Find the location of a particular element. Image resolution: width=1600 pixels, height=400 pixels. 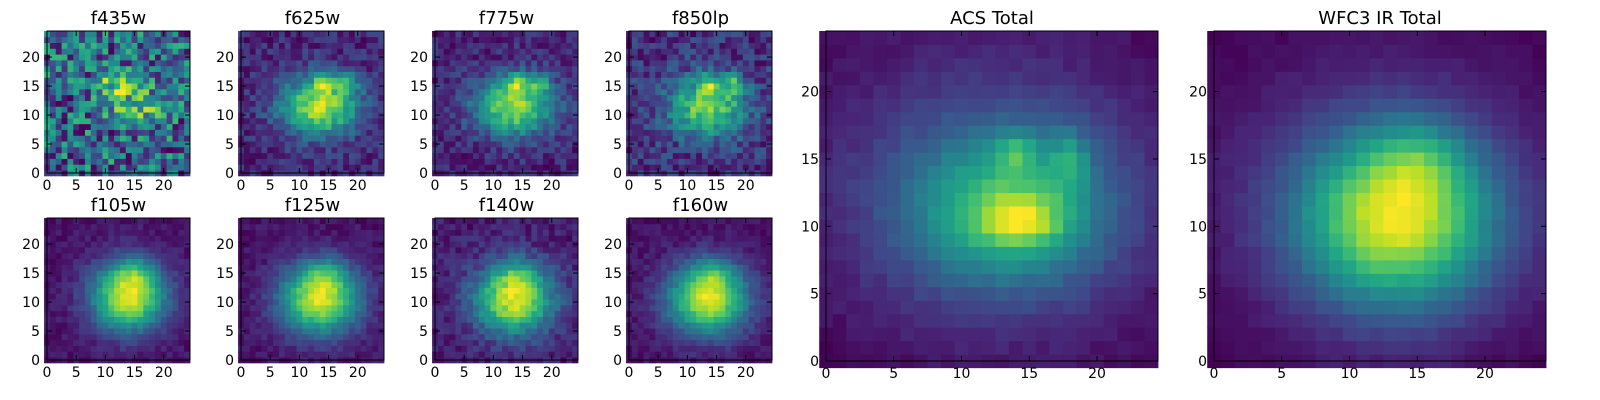

y-tick-label: 5 is located at coordinates (423, 332).